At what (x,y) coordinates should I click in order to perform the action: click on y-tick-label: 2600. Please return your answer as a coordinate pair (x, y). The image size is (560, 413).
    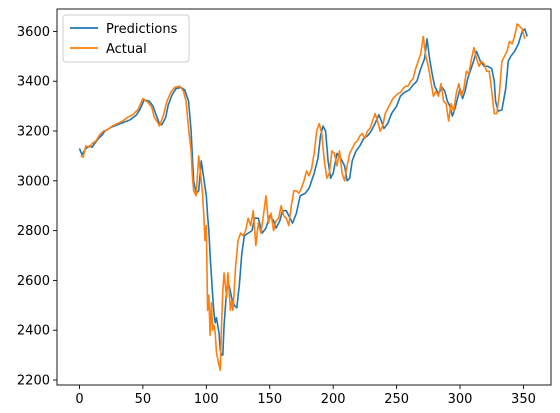
    Looking at the image, I should click on (33, 281).